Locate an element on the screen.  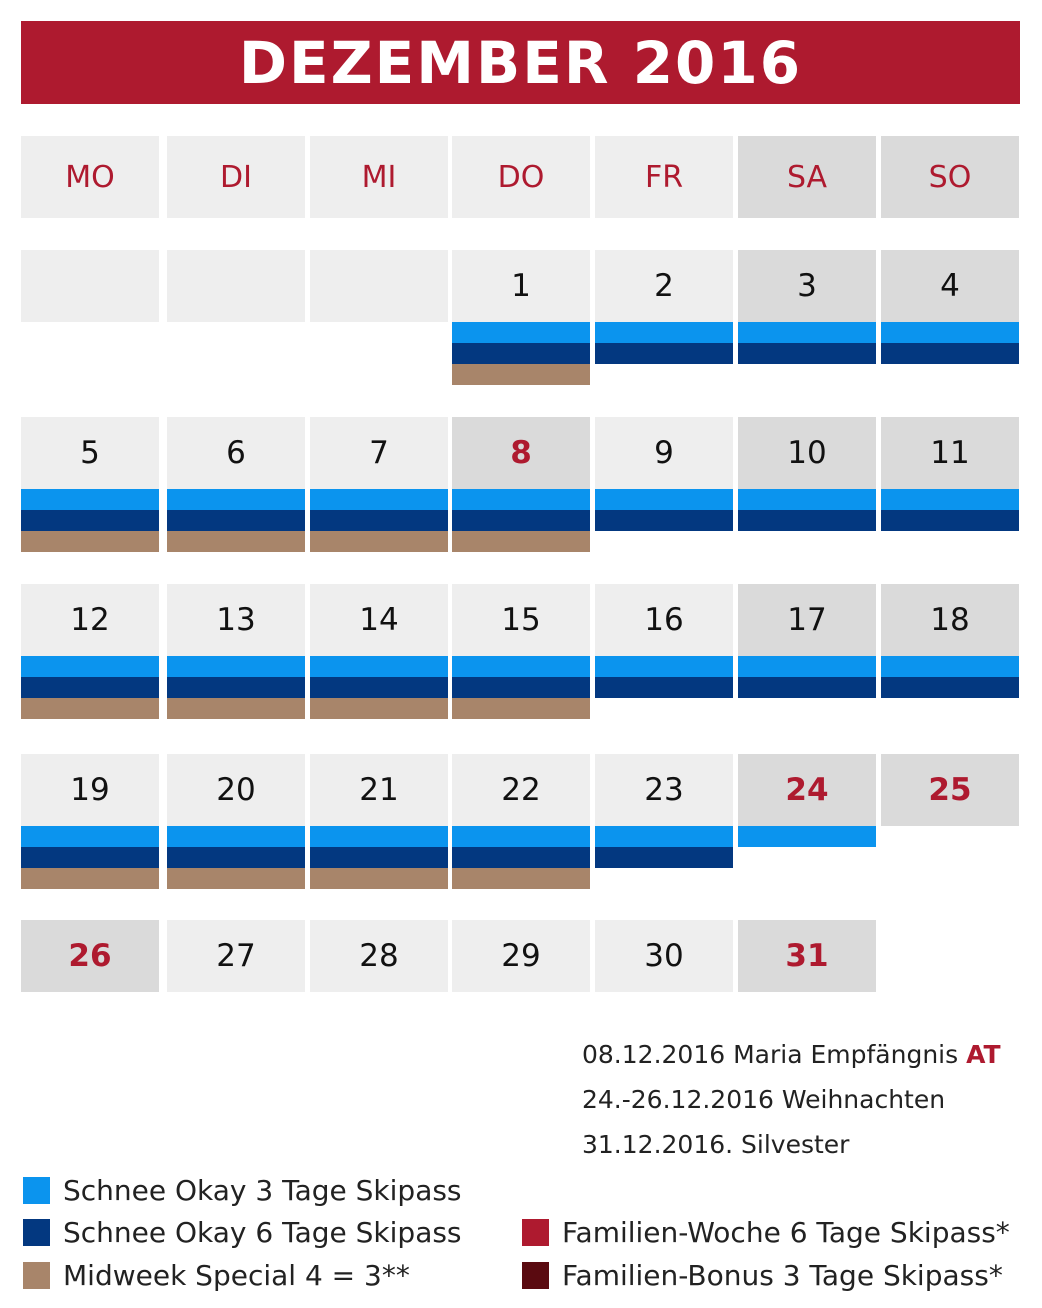
legend-label: Midweek Special 4 = 3** is located at coordinates (236, 1275).